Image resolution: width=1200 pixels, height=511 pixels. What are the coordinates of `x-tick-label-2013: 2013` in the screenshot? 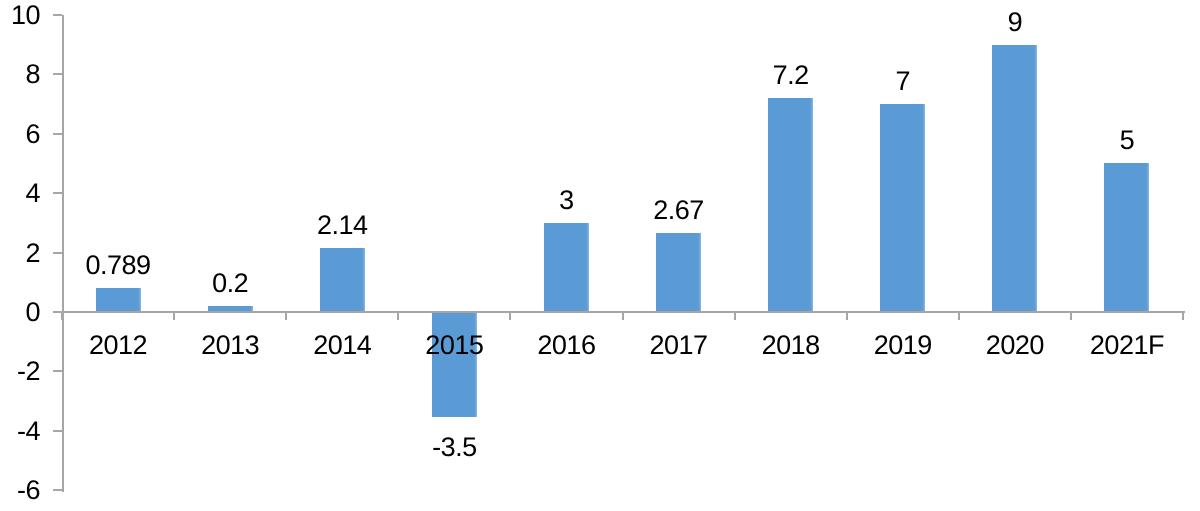 It's located at (230, 344).